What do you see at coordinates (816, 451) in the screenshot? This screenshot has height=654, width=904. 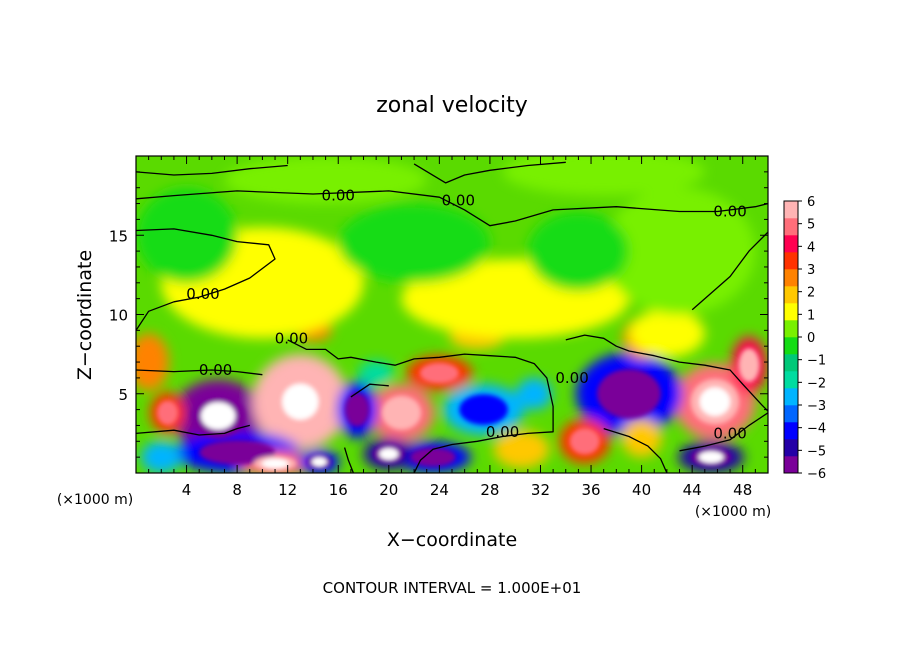 I see `colorbar-tick-label: −5` at bounding box center [816, 451].